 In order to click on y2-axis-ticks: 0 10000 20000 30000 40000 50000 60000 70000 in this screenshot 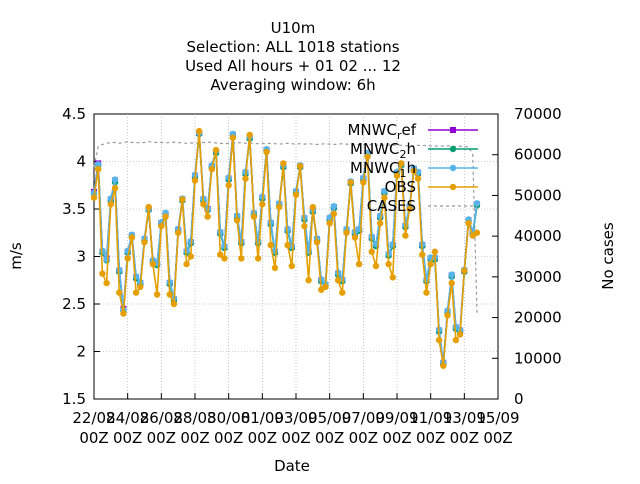, I will do `click(527, 256)`.